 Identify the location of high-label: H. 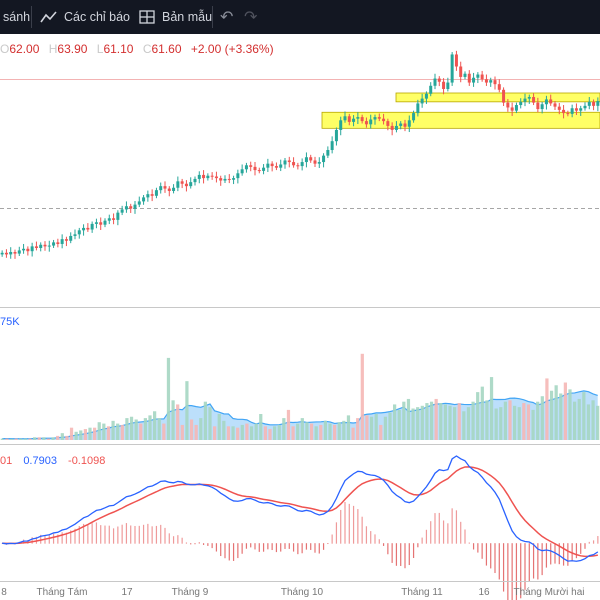
(53, 49).